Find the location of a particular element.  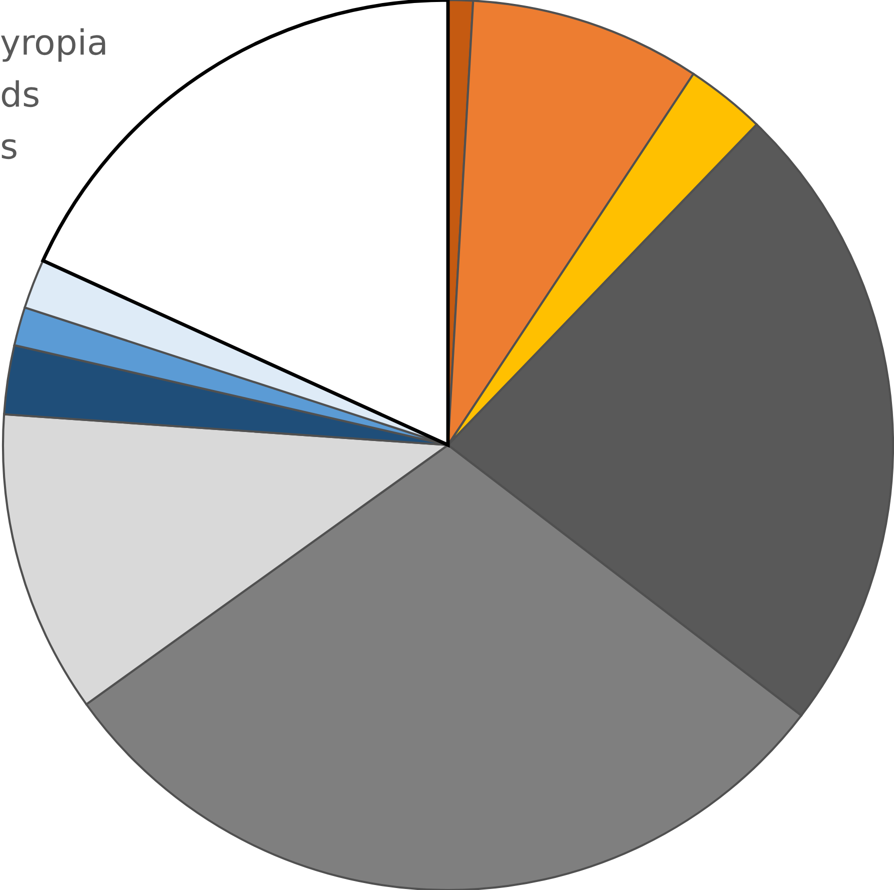

text: yropia is located at coordinates (53, 45).